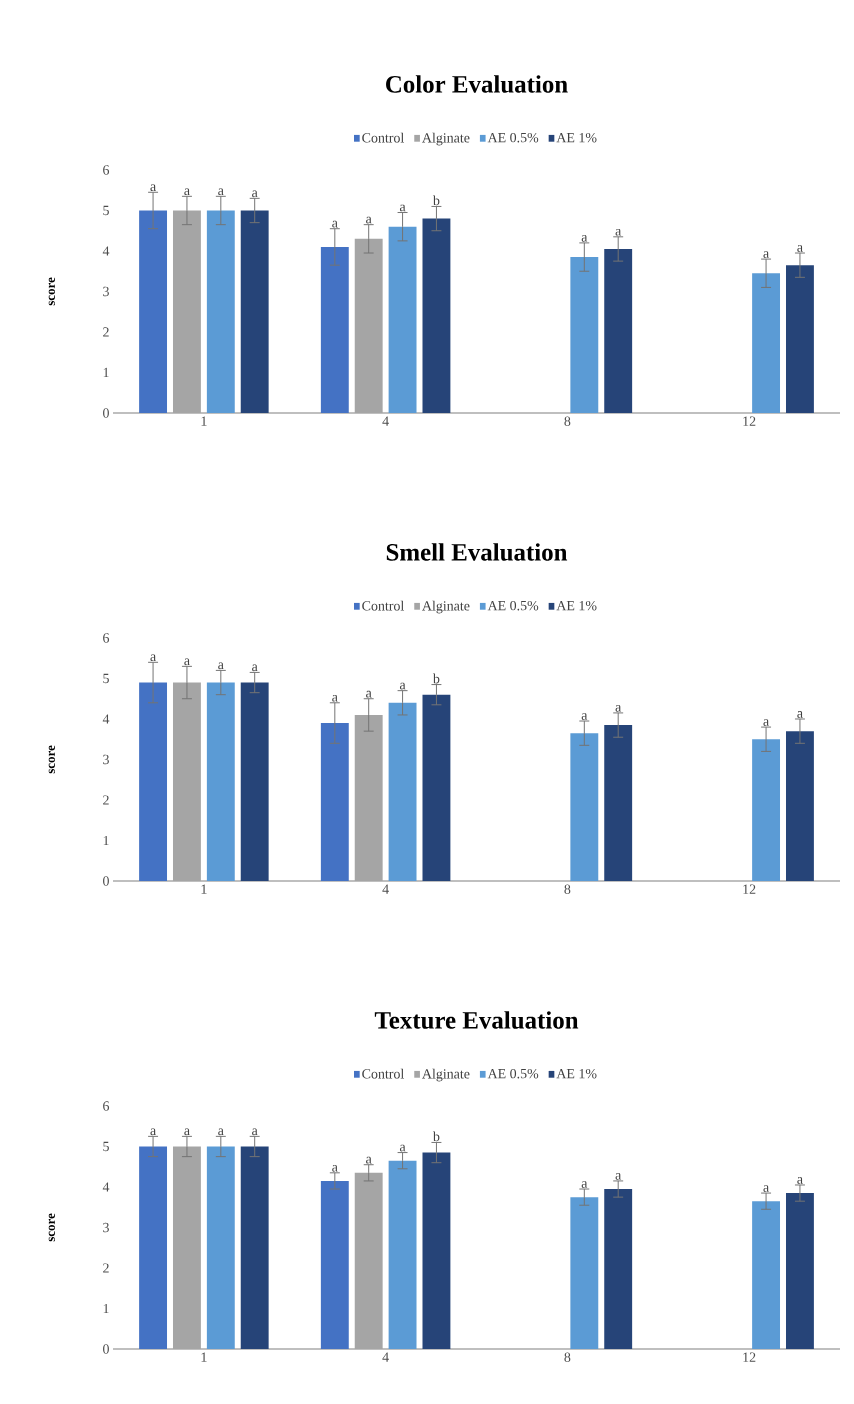 The width and height of the screenshot is (854, 1404). What do you see at coordinates (476, 1020) in the screenshot?
I see `chart-title: Texture Evaluation` at bounding box center [476, 1020].